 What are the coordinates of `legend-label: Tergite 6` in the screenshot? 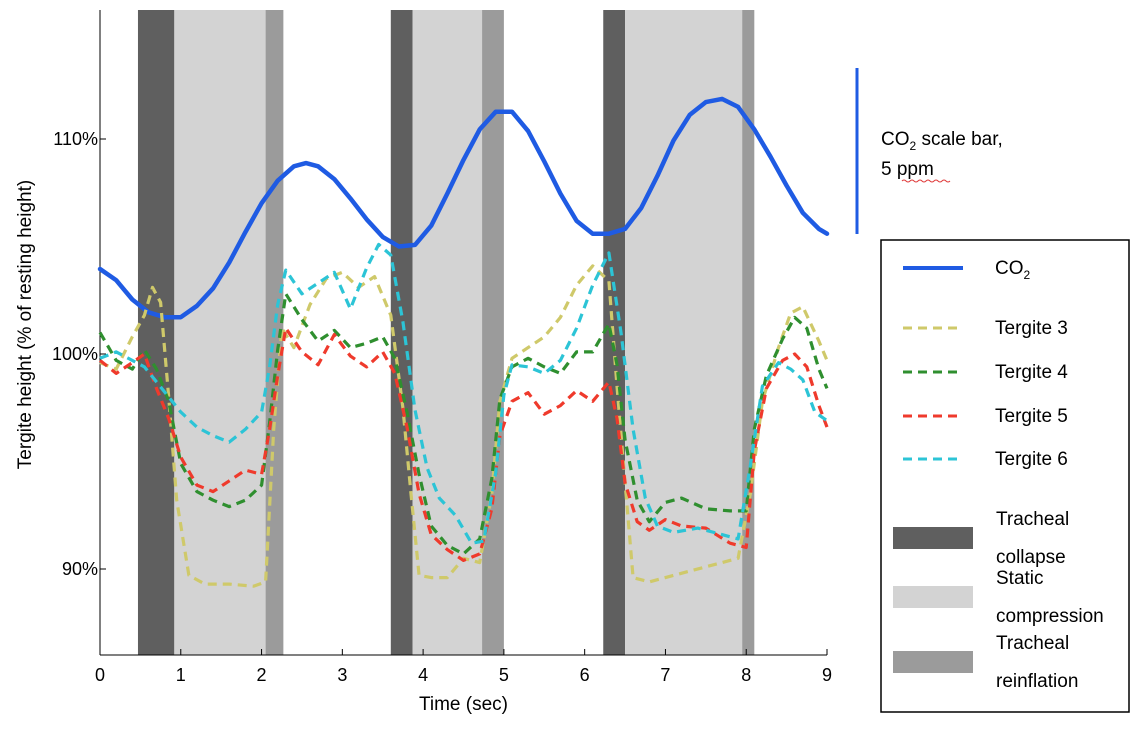 It's located at (1031, 459).